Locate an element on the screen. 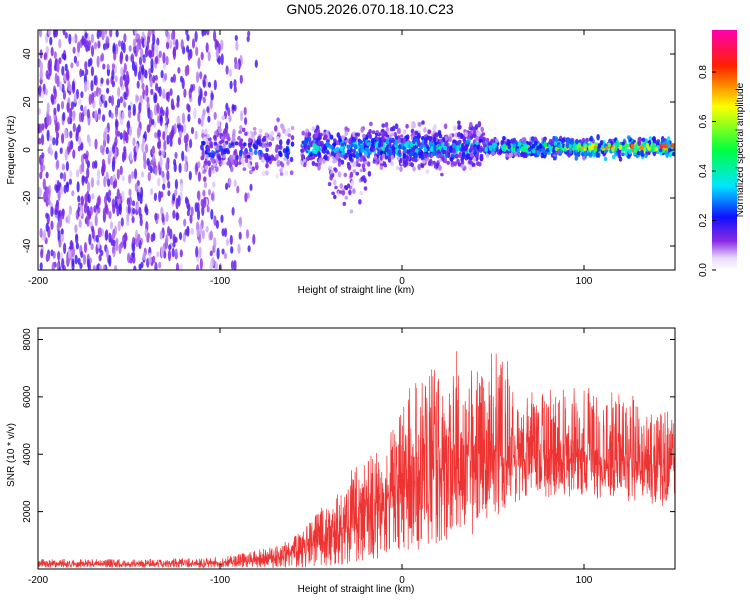 This screenshot has height=600, width=750. spectrogram-y-tick-label: 40 is located at coordinates (27, 54).